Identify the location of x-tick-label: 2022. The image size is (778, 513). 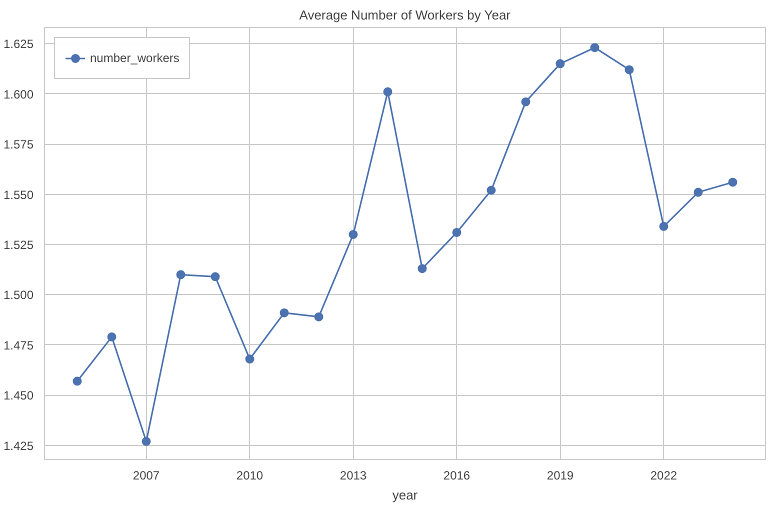
(664, 475).